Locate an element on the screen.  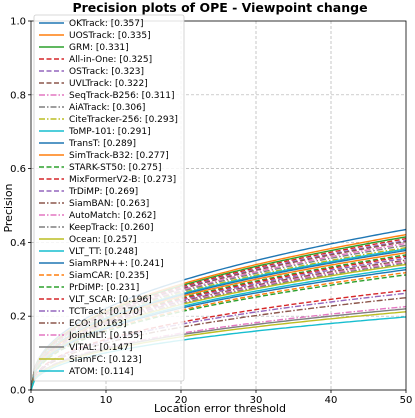
legend-label: SeqTrack-B256: [0.311] is located at coordinates (121, 96).